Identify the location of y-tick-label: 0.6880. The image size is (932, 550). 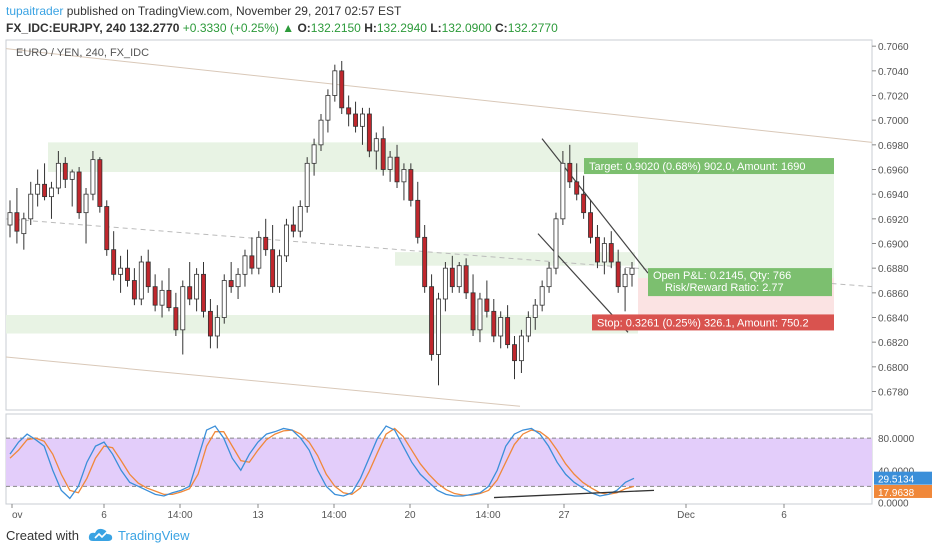
(893, 269).